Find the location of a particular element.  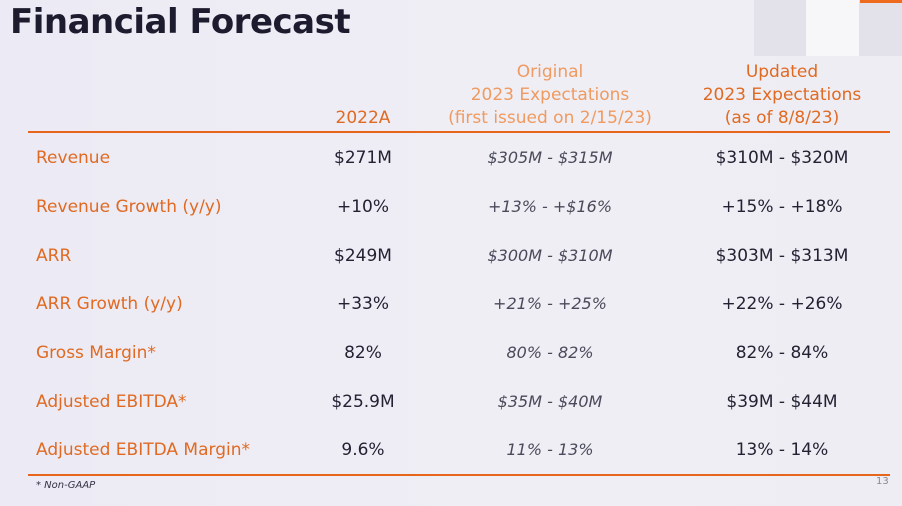

page-number: 13 is located at coordinates (882, 481).